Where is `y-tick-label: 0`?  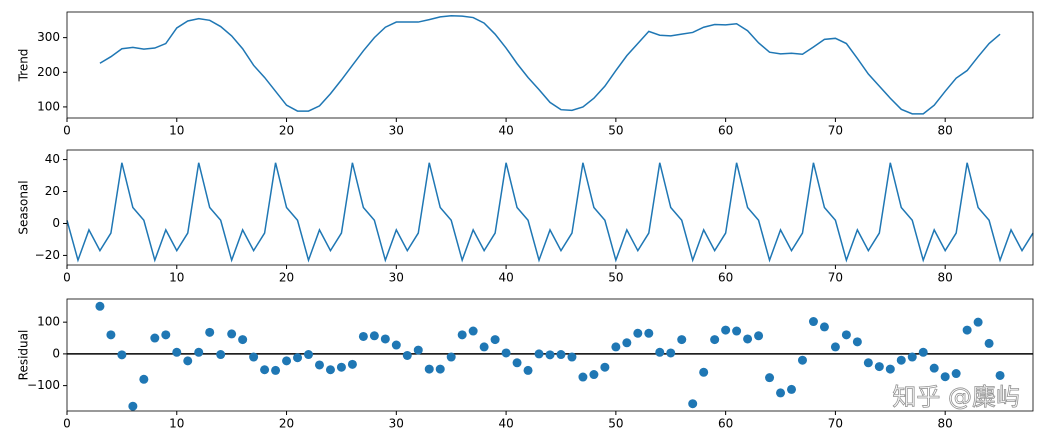
y-tick-label: 0 is located at coordinates (56, 223).